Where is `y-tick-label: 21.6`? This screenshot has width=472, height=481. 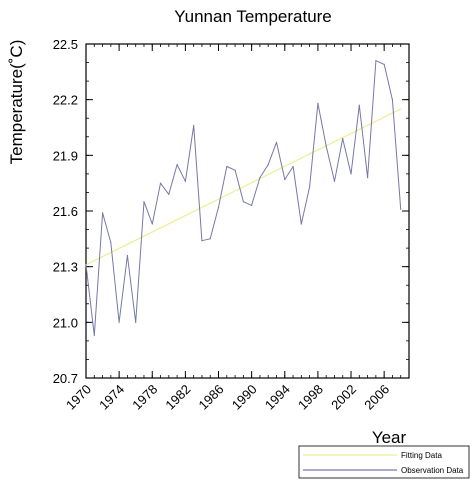
y-tick-label: 21.6 is located at coordinates (65, 211).